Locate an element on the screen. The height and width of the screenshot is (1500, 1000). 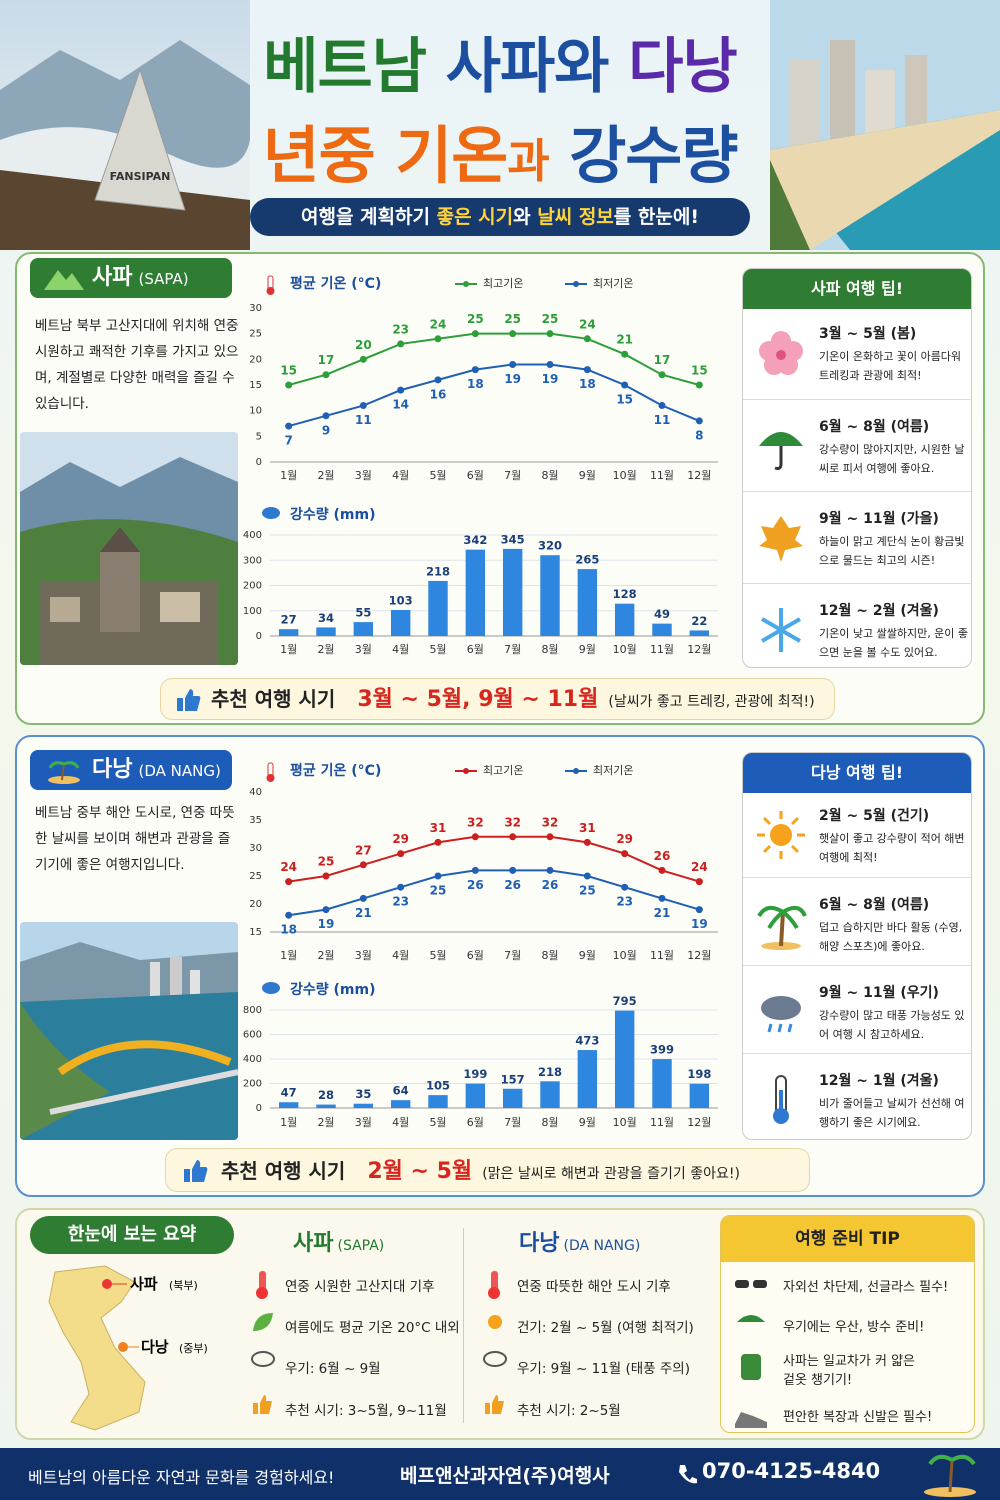
prep-item: 편안한 복장과 신발은 필수! is located at coordinates (858, 1417).